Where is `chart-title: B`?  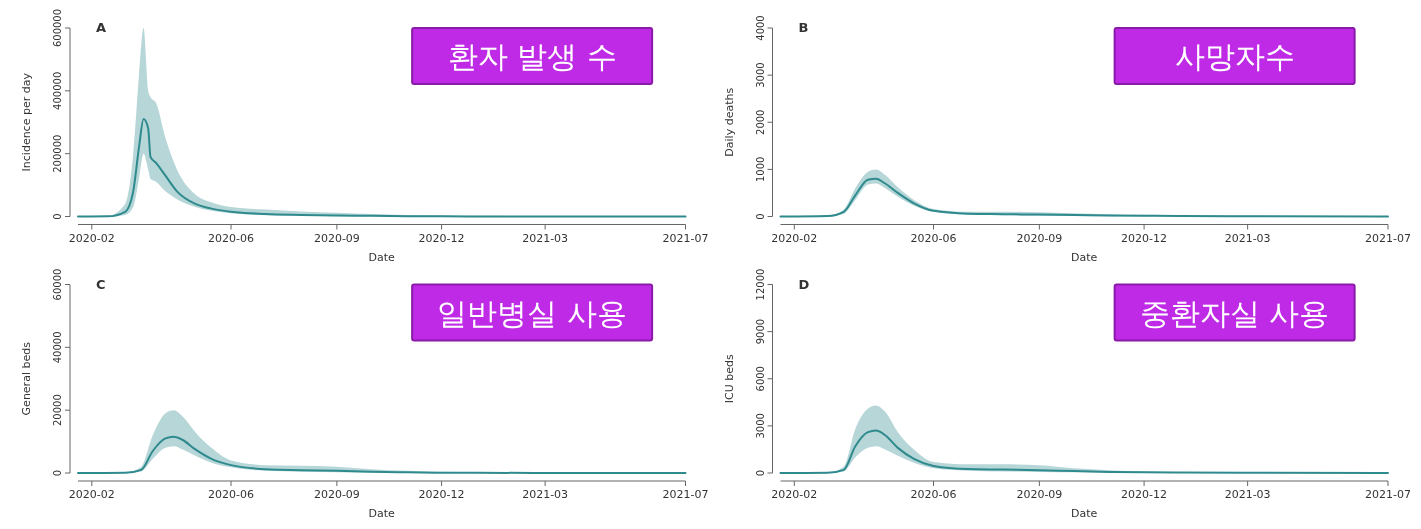 chart-title: B is located at coordinates (803, 27).